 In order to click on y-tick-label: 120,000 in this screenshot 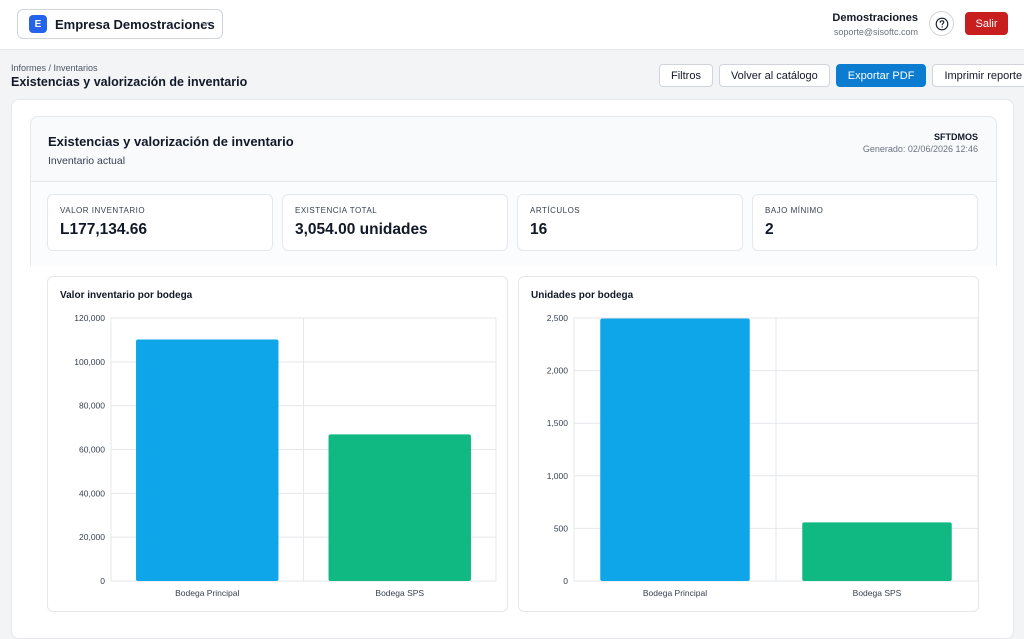, I will do `click(89, 318)`.